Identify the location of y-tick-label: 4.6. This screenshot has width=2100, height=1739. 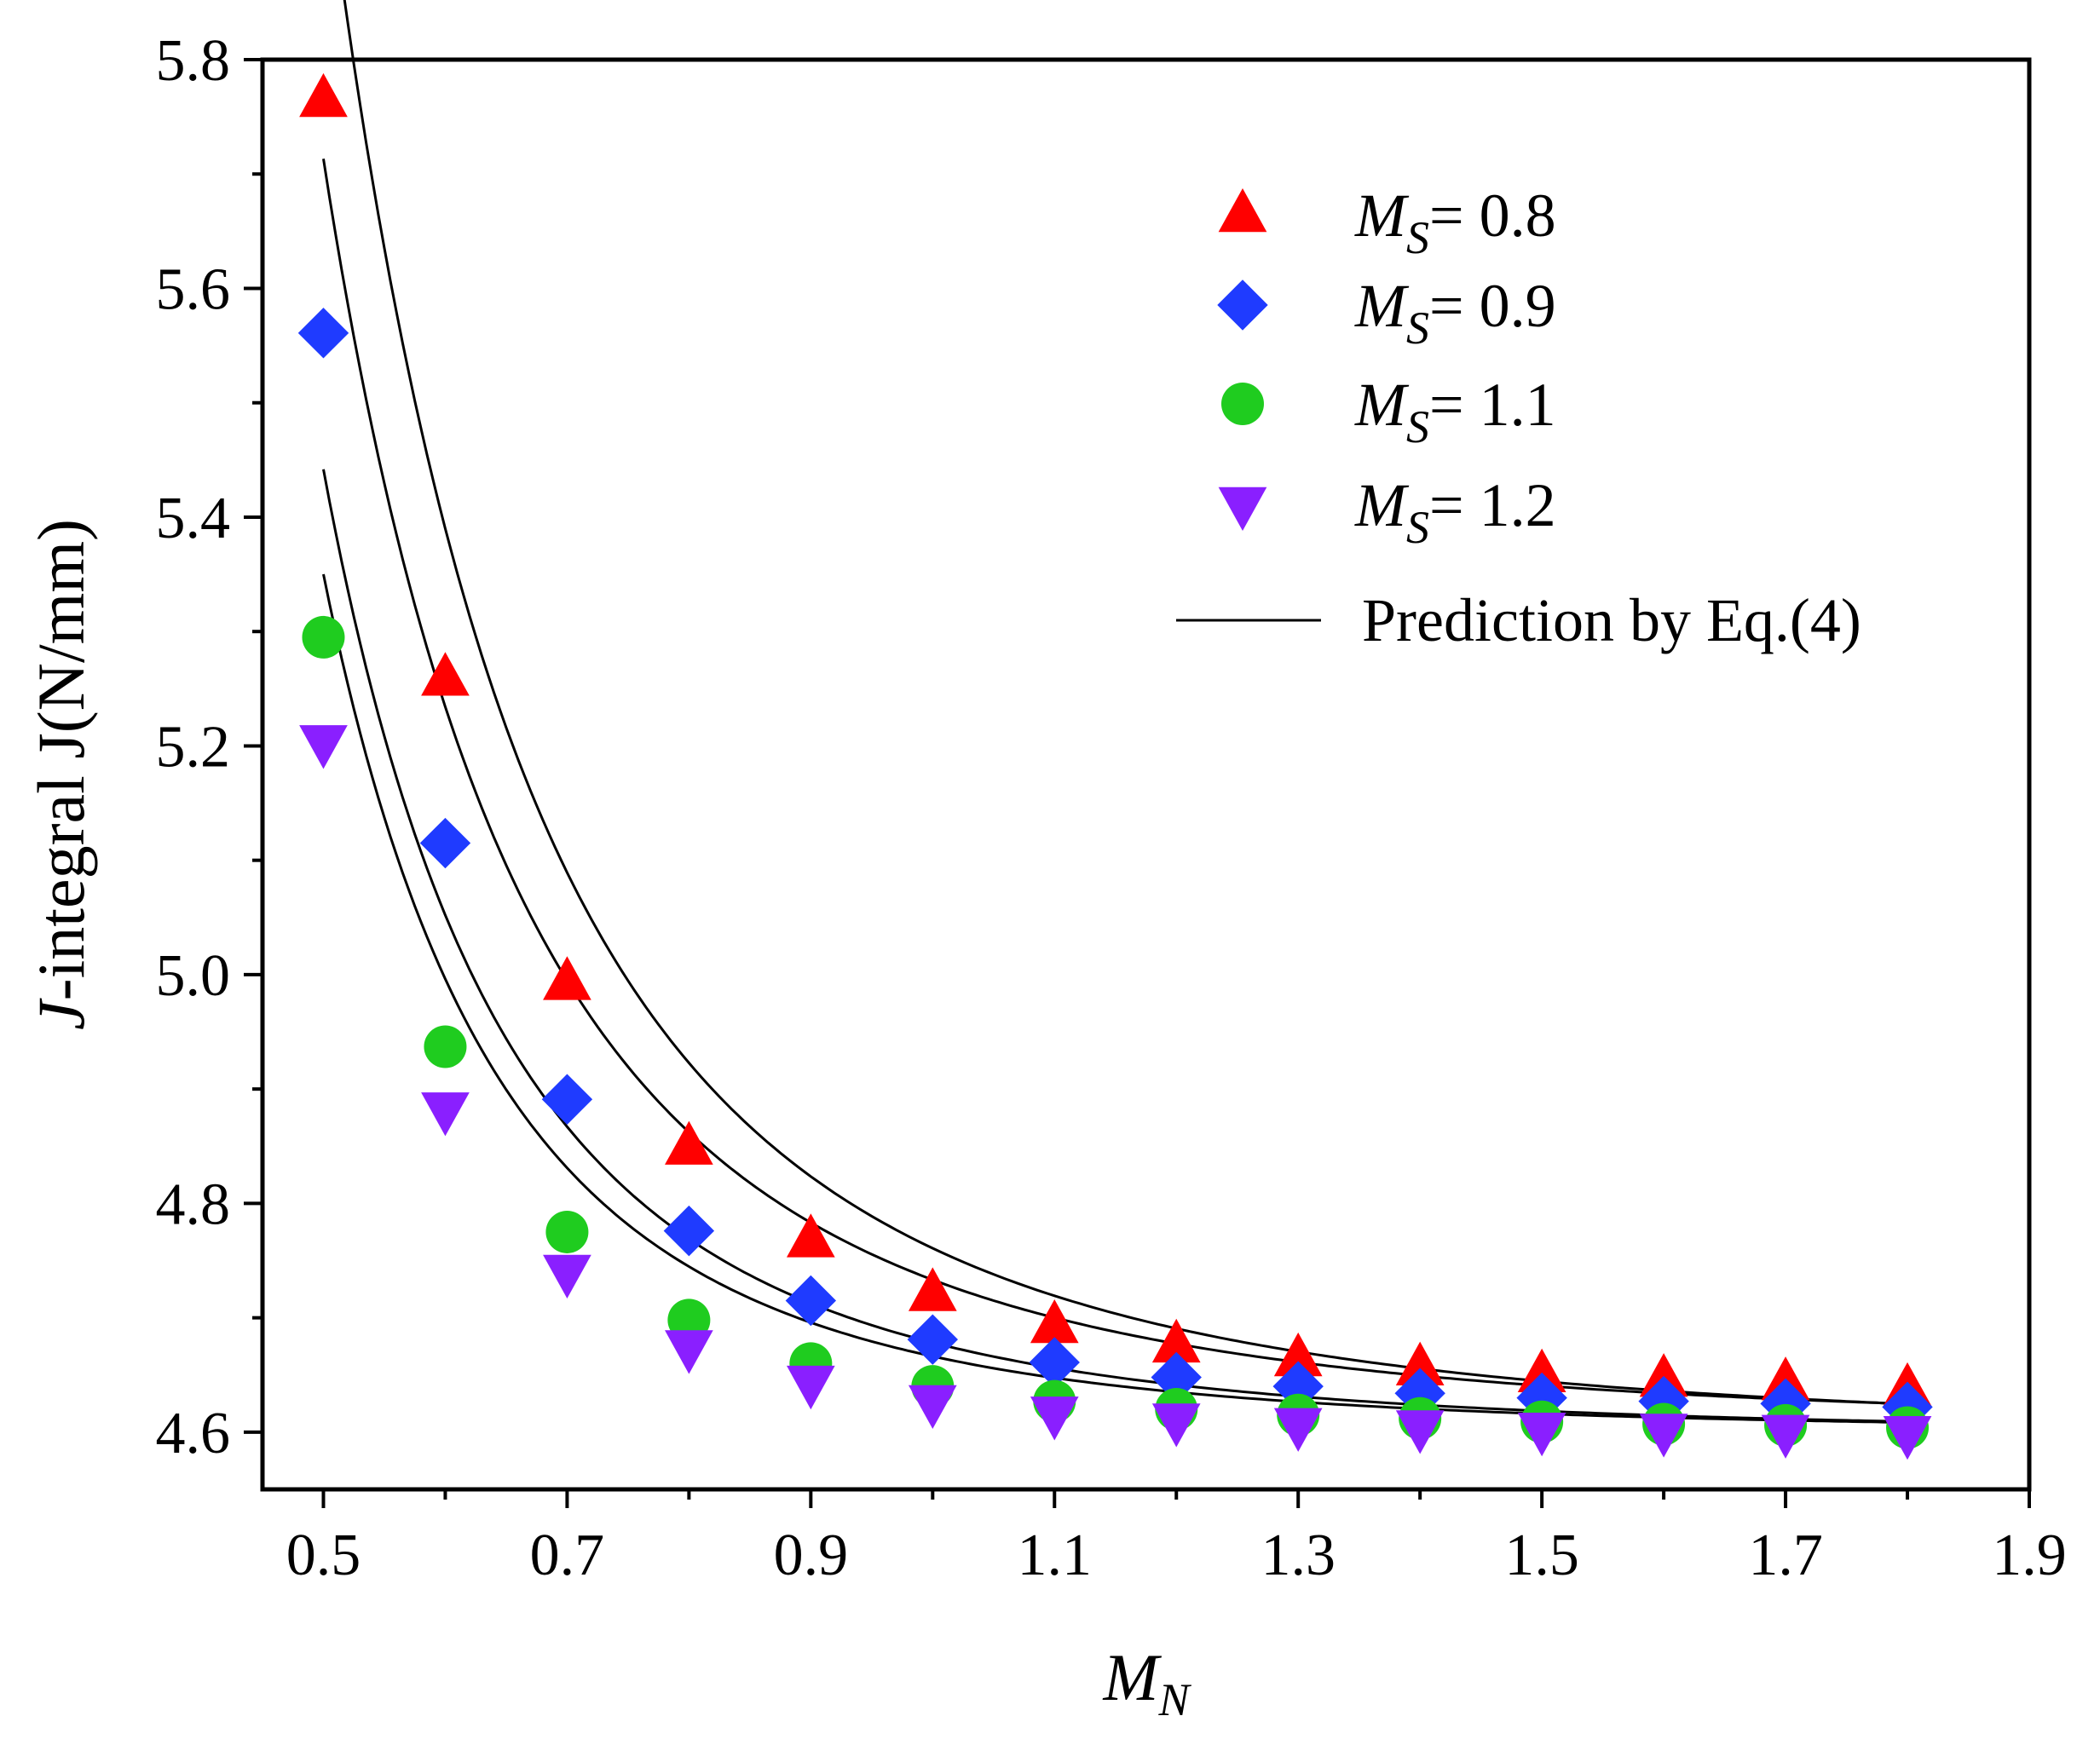
(193, 1433).